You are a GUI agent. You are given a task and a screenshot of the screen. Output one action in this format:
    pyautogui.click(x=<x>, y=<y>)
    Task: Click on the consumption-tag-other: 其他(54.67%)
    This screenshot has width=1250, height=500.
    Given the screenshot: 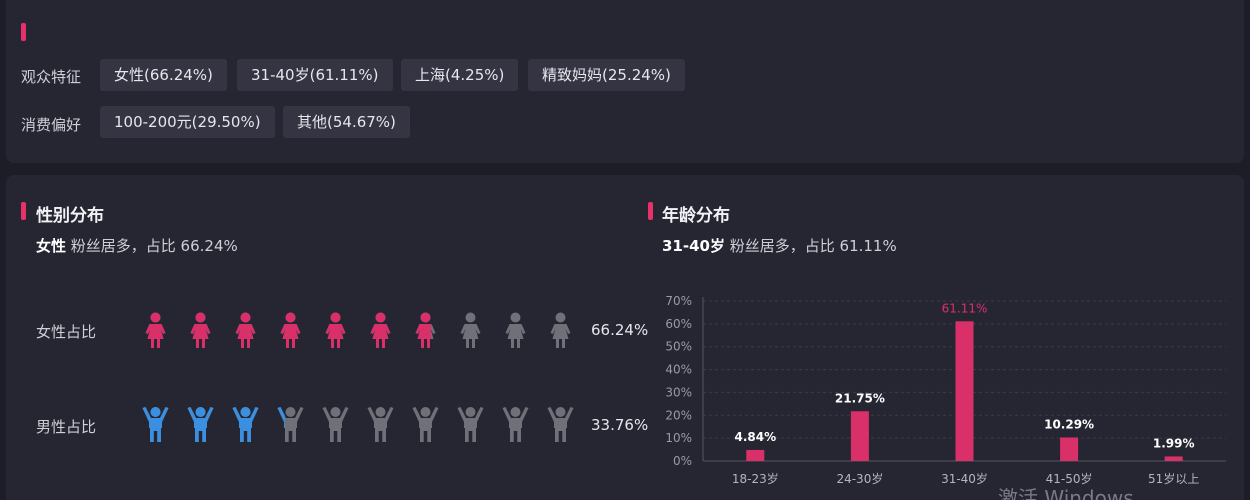 What is the action you would take?
    pyautogui.click(x=346, y=122)
    